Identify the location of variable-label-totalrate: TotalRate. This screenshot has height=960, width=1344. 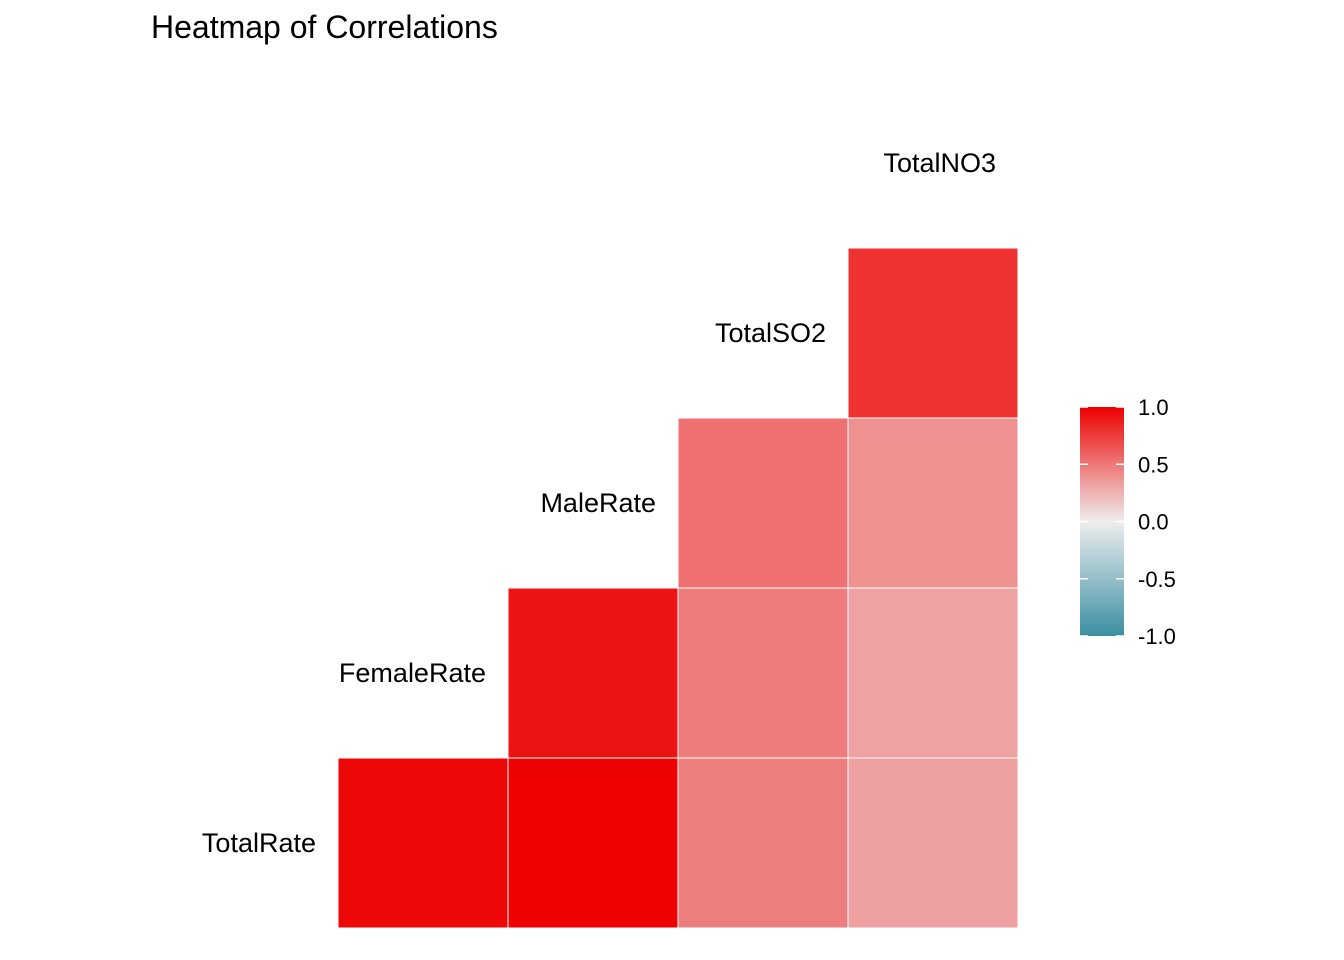
(259, 843).